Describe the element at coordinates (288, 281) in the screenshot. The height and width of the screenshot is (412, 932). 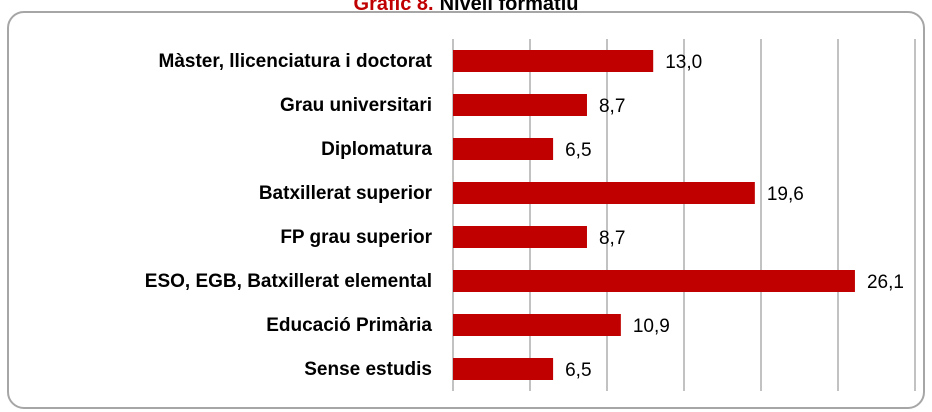
I see `y-tick-label: ESO, EGB, Batxillerat elemental` at that location.